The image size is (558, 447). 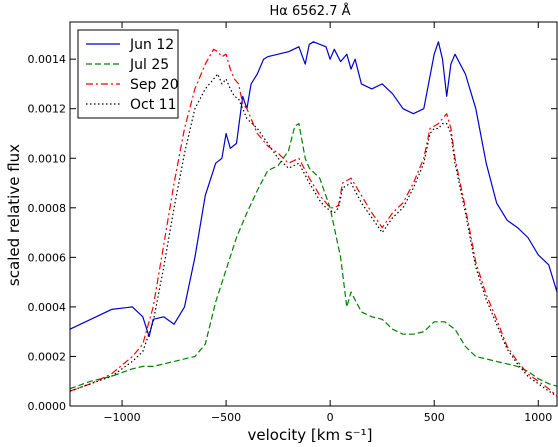 What do you see at coordinates (434, 417) in the screenshot?
I see `x-tick-label: 500` at bounding box center [434, 417].